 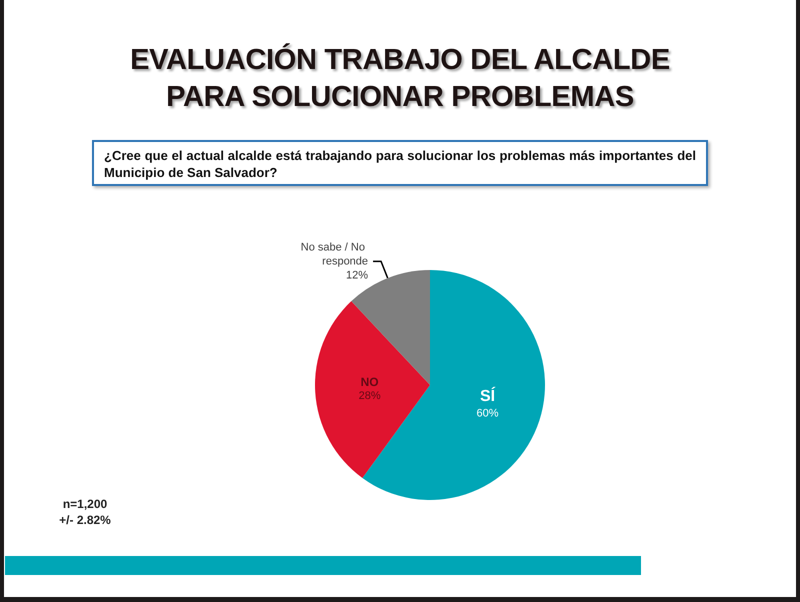 What do you see at coordinates (369, 396) in the screenshot?
I see `data-label: 28%` at bounding box center [369, 396].